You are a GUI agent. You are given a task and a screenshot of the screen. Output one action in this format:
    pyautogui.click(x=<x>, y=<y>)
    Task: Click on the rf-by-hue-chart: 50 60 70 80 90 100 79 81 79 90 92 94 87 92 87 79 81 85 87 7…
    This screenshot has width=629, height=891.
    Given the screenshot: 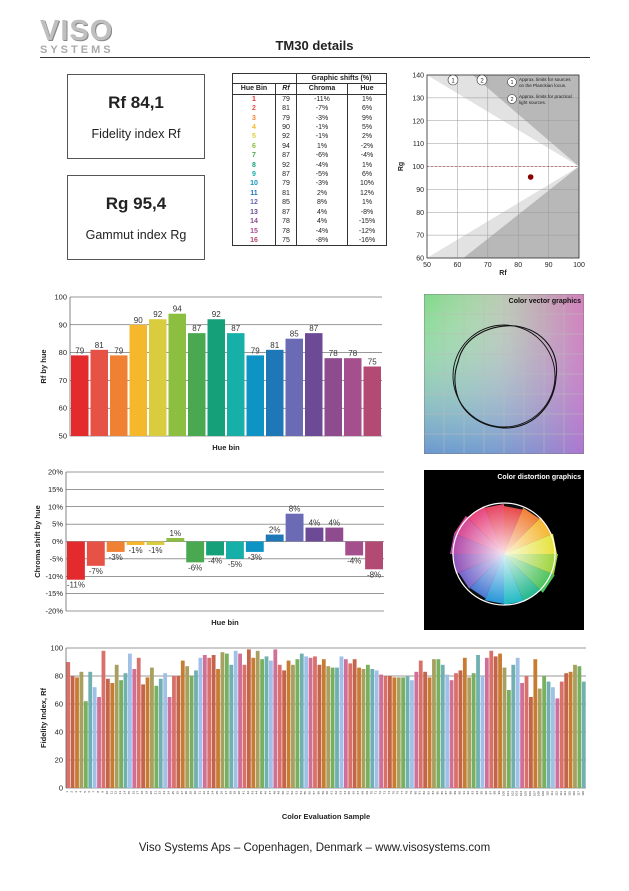 What is the action you would take?
    pyautogui.click(x=210, y=372)
    